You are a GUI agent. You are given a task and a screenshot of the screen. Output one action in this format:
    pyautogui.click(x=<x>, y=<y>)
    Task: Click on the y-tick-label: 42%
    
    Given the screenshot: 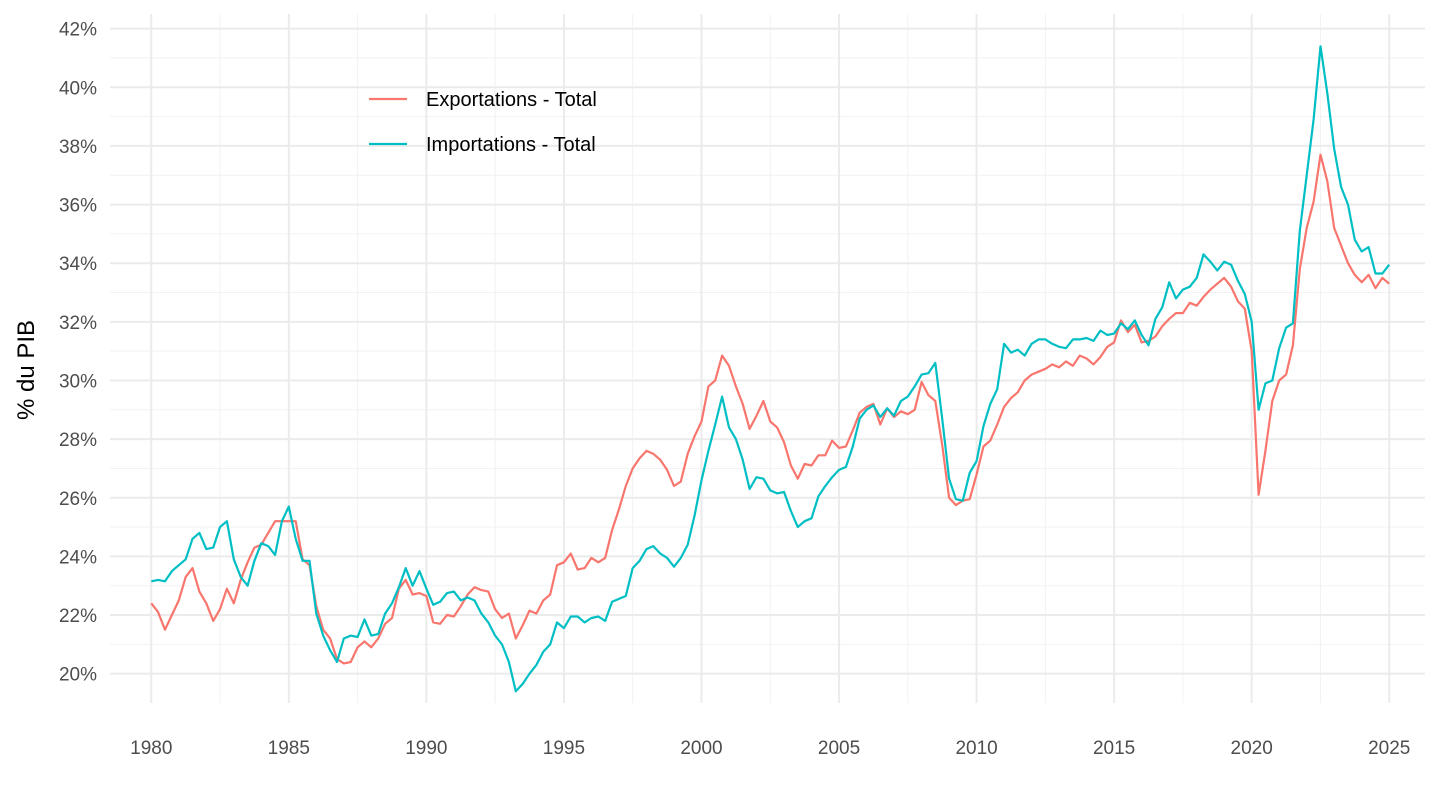 What is the action you would take?
    pyautogui.click(x=78, y=30)
    